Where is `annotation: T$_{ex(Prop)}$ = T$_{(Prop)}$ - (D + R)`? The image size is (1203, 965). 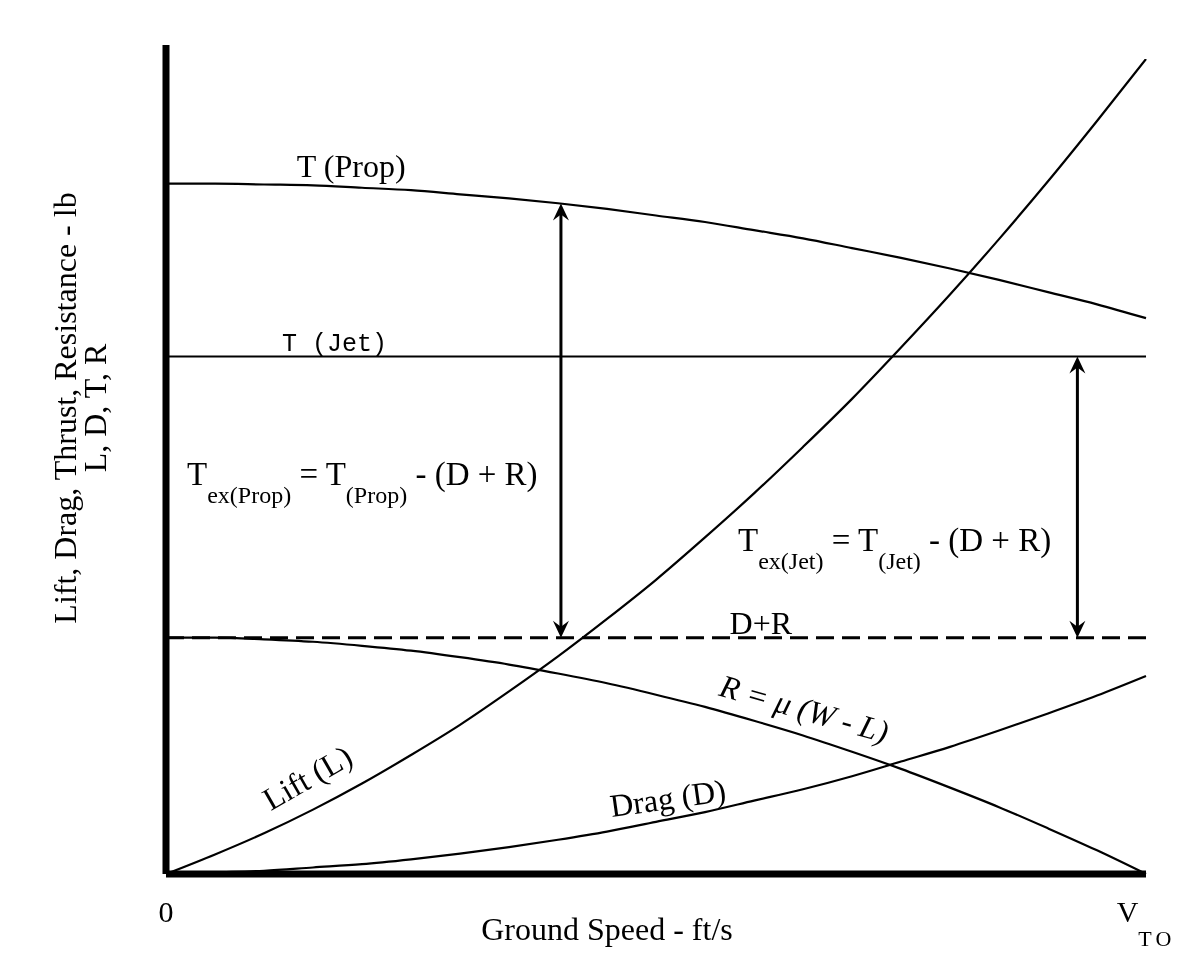
annotation: T$_{ex(Prop)}$ = T$_{(Prop)}$ - (D + R) is located at coordinates (362, 482).